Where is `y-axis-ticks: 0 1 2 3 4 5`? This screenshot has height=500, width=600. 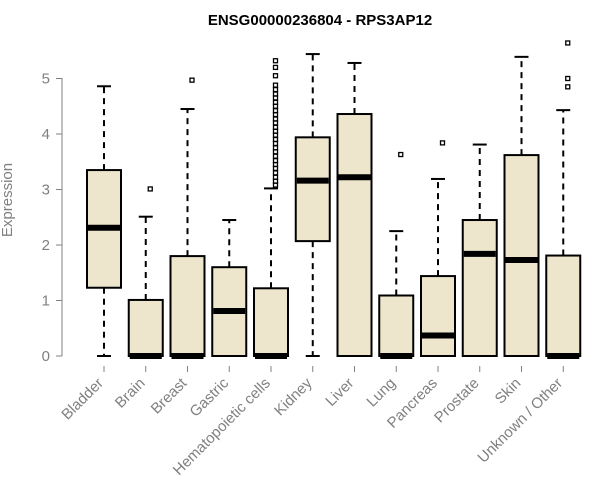 y-axis-ticks: 0 1 2 3 4 5 is located at coordinates (52, 218).